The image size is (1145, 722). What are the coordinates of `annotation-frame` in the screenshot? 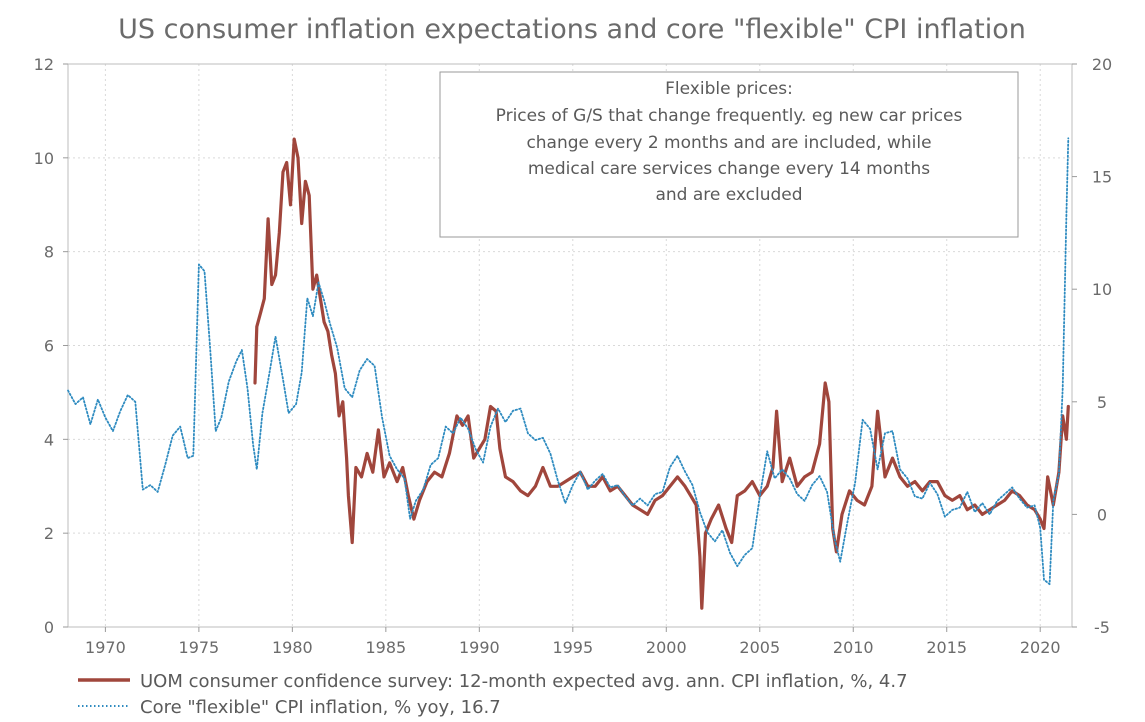 It's located at (729, 154).